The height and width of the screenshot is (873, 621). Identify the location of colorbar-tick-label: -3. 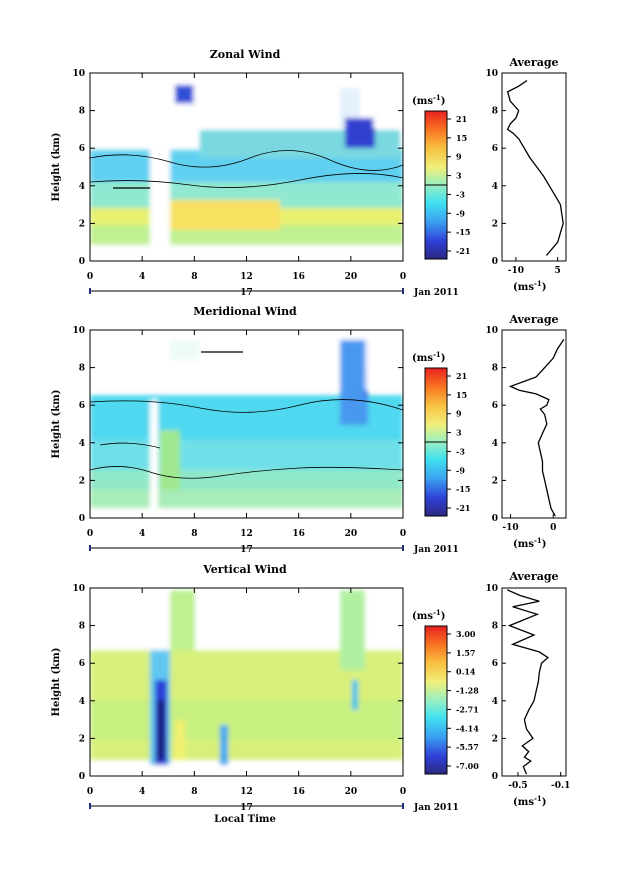
(460, 194).